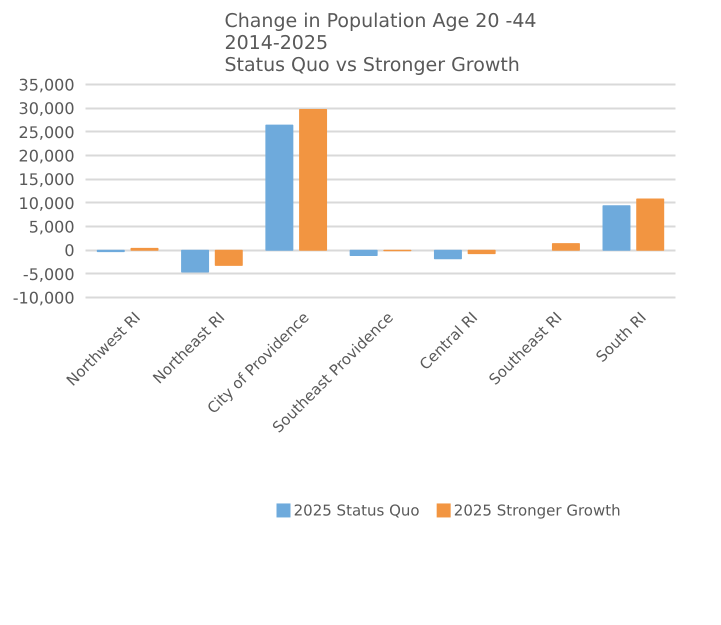 This screenshot has height=625, width=721. What do you see at coordinates (46, 84) in the screenshot?
I see `y-tick-label: 35,000` at bounding box center [46, 84].